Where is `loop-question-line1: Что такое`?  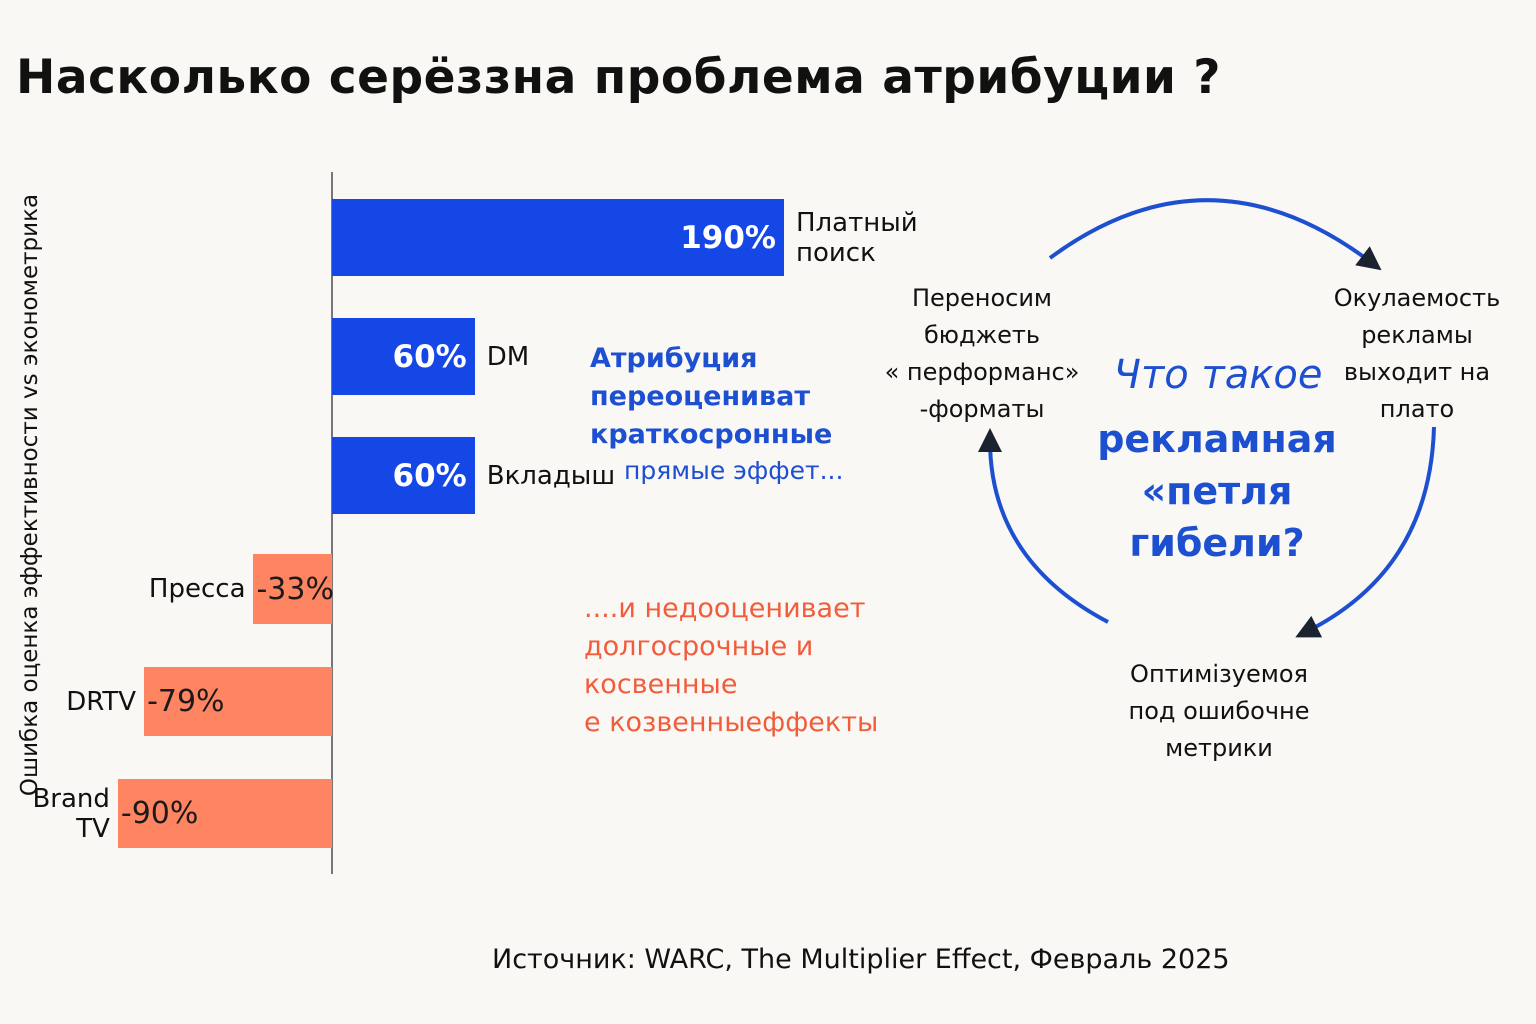 loop-question-line1: Что такое is located at coordinates (1218, 375).